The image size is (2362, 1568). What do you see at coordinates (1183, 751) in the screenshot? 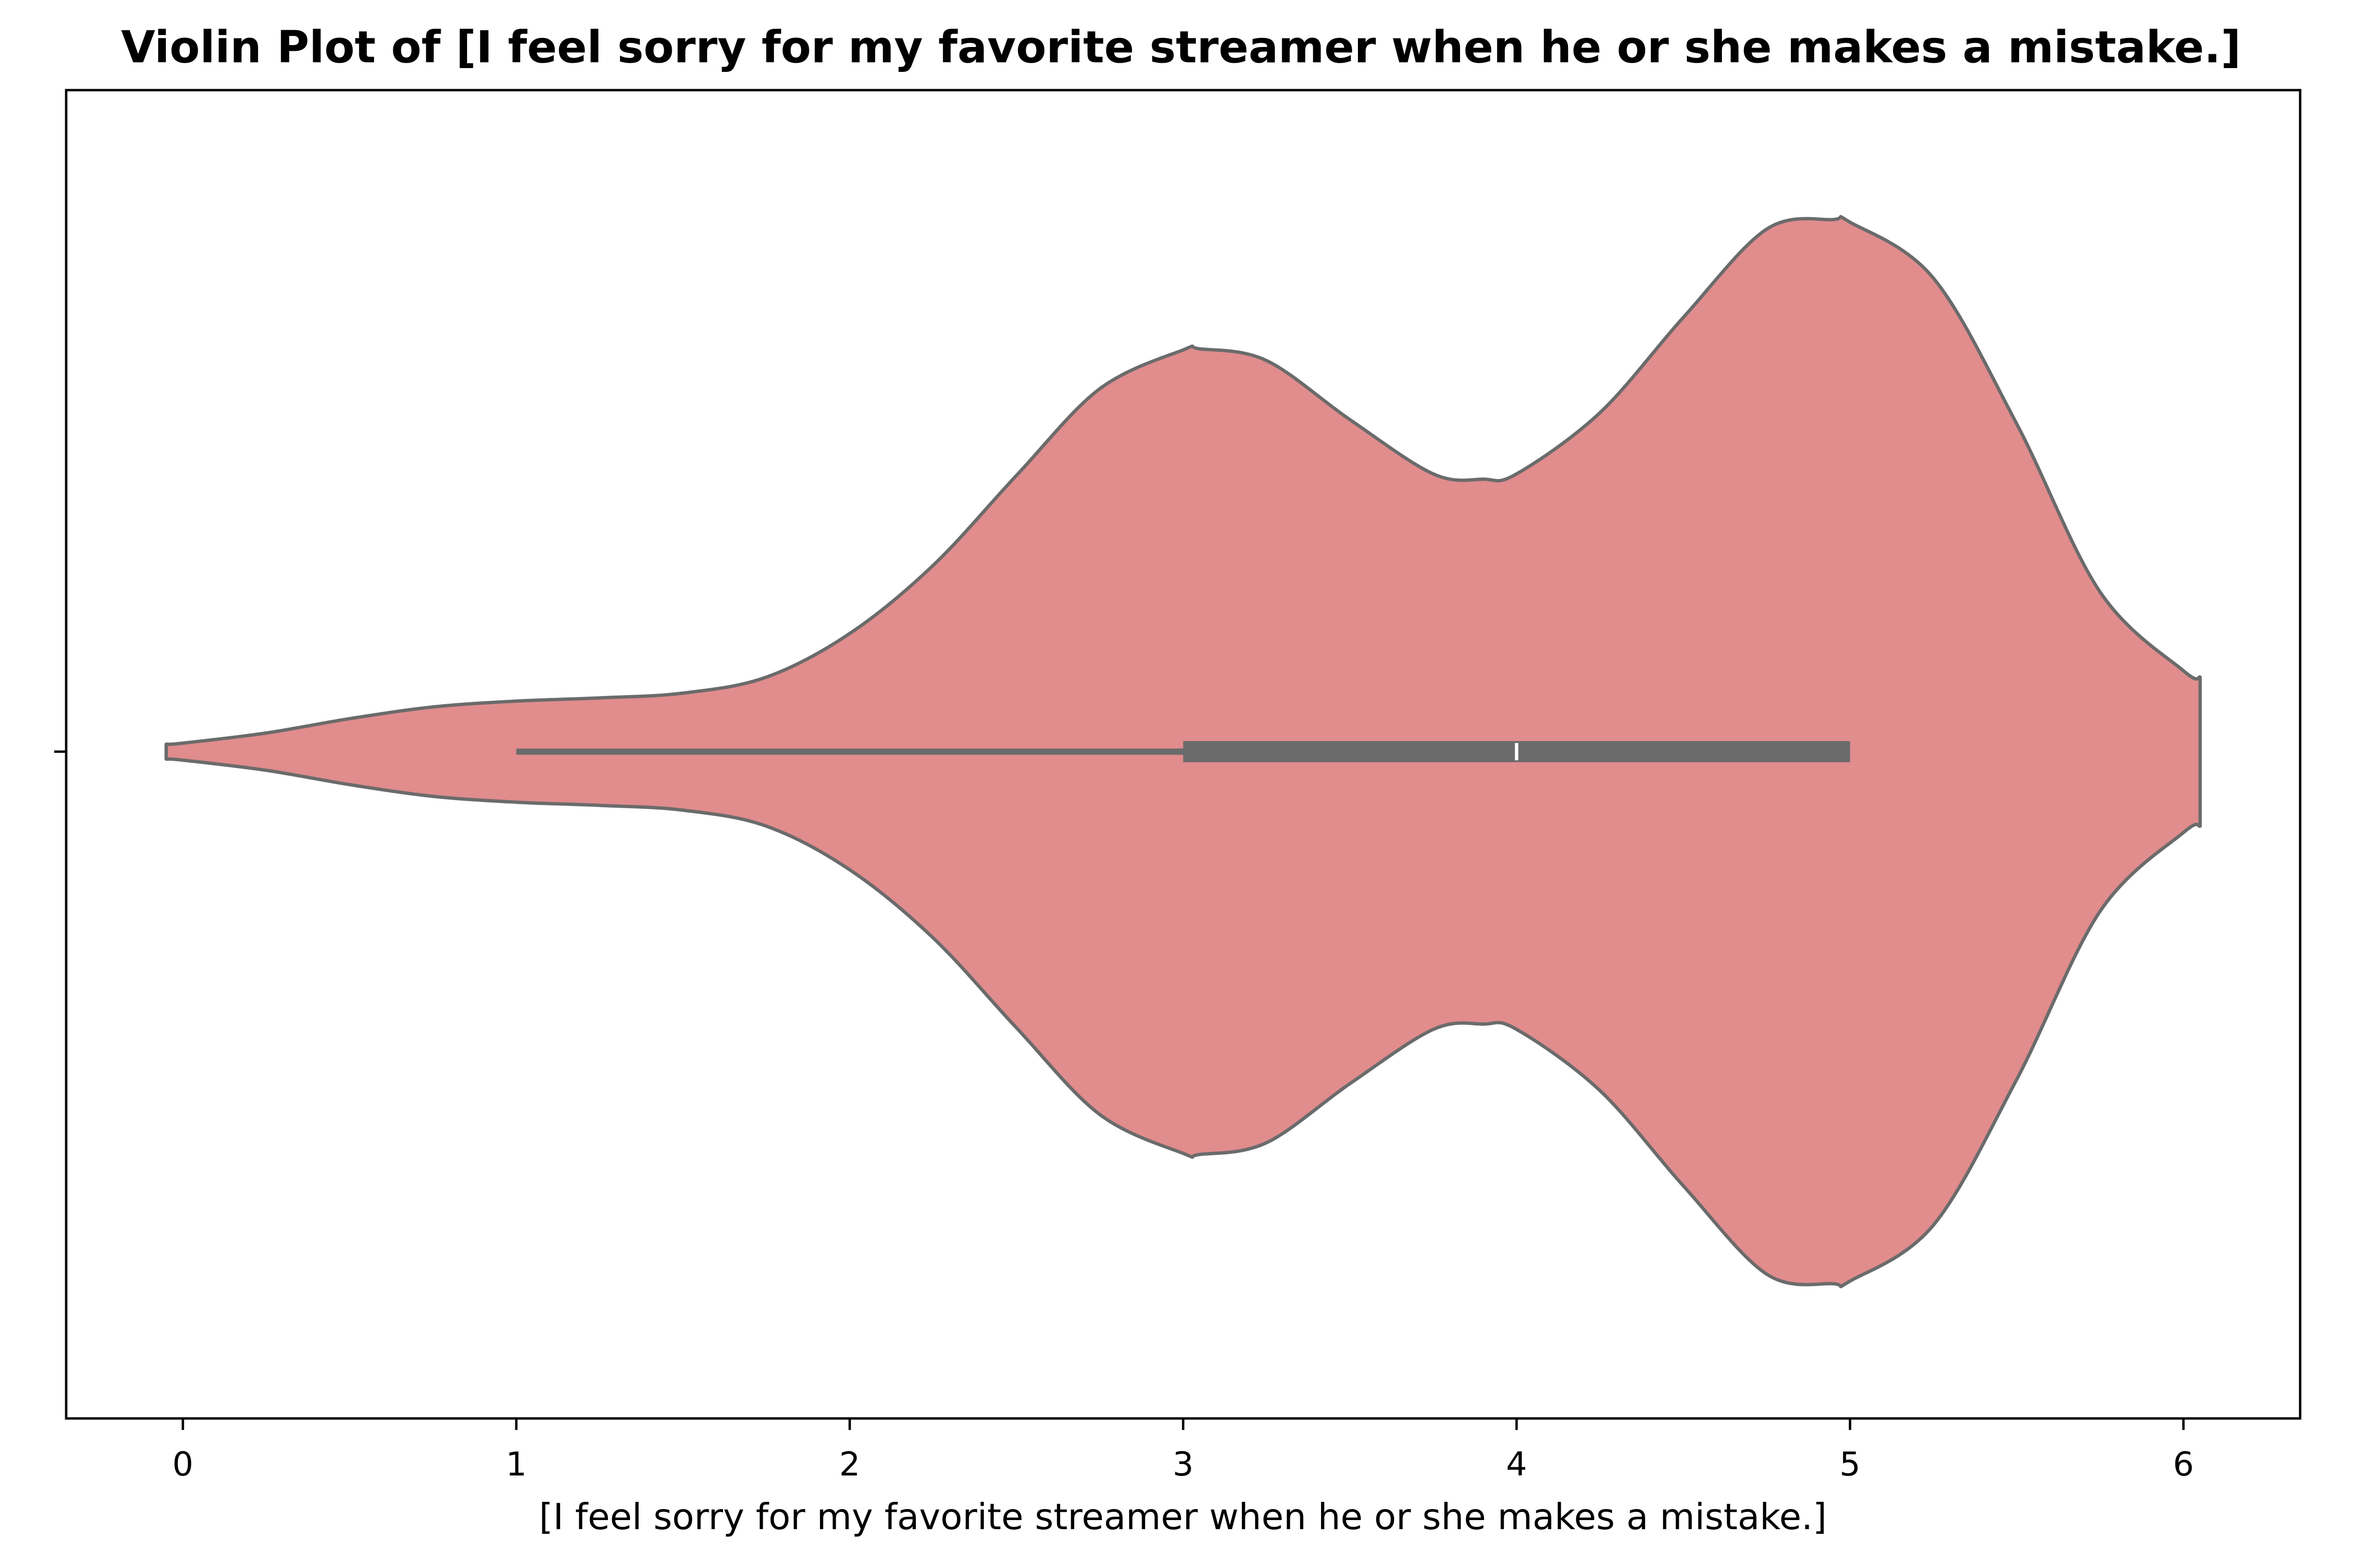
I see `box-layer` at bounding box center [1183, 751].